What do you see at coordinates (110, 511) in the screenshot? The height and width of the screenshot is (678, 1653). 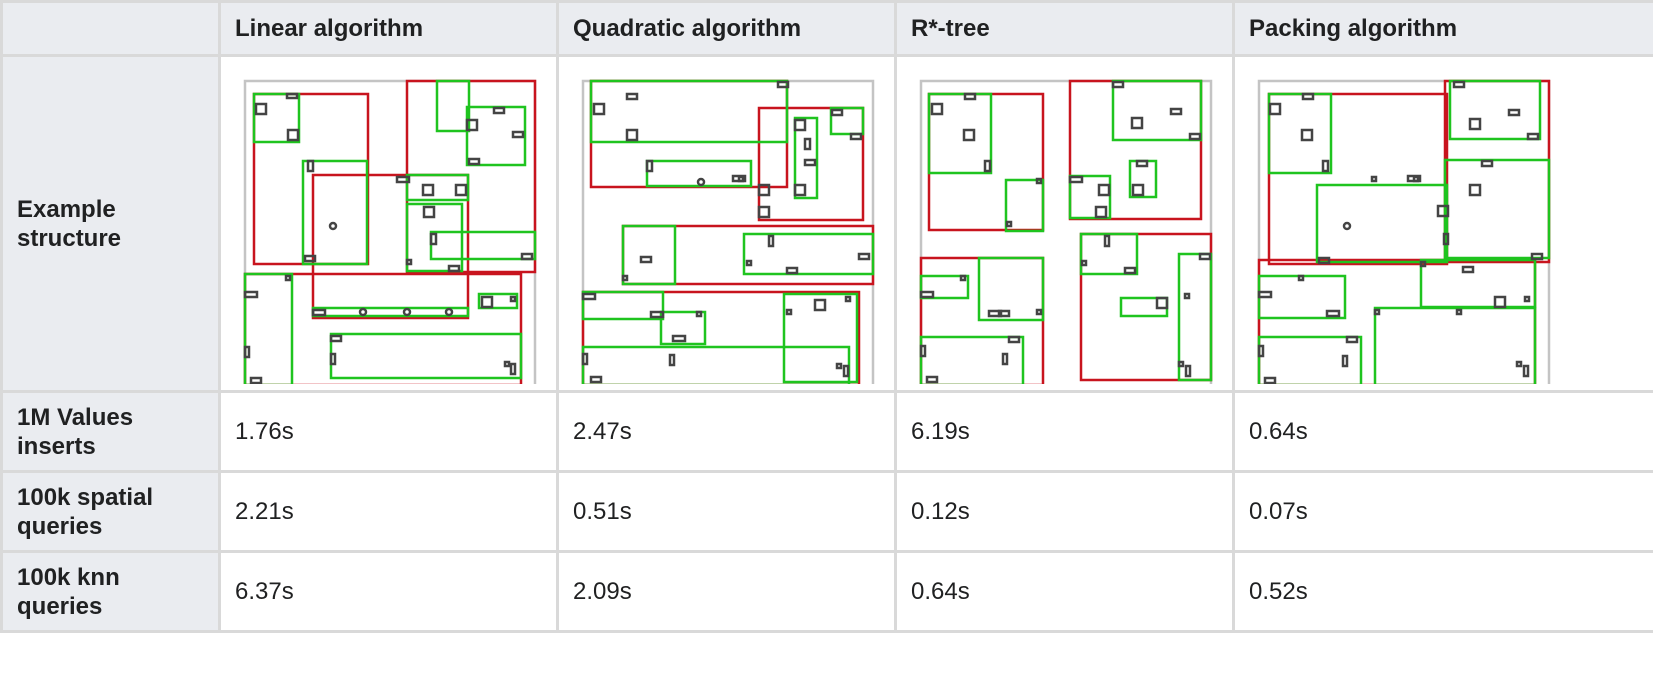 I see `row-label-100k-spatial-queries: 100k spatial queries` at bounding box center [110, 511].